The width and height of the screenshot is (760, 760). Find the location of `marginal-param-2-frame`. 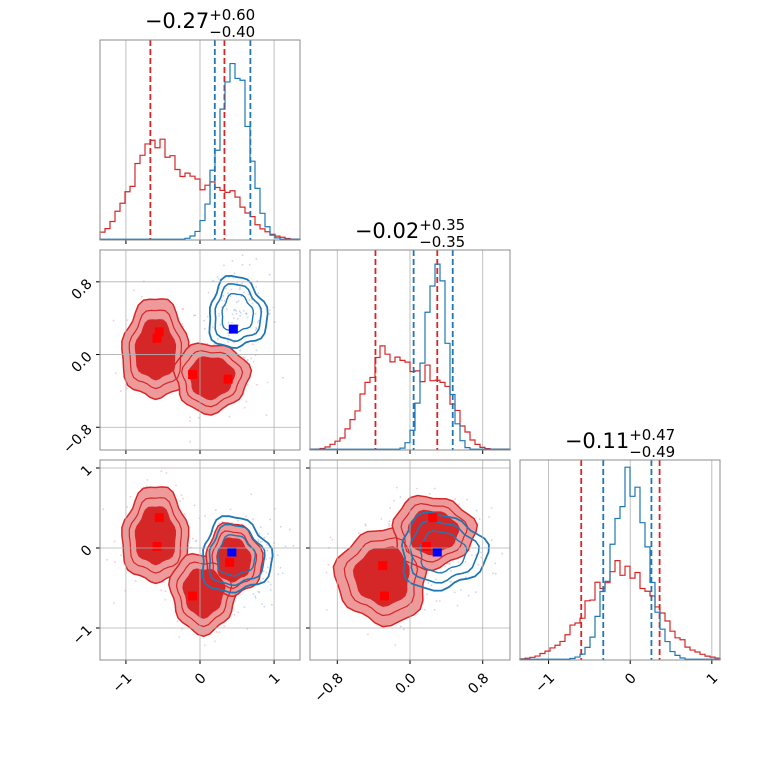

marginal-param-2-frame is located at coordinates (410, 350).